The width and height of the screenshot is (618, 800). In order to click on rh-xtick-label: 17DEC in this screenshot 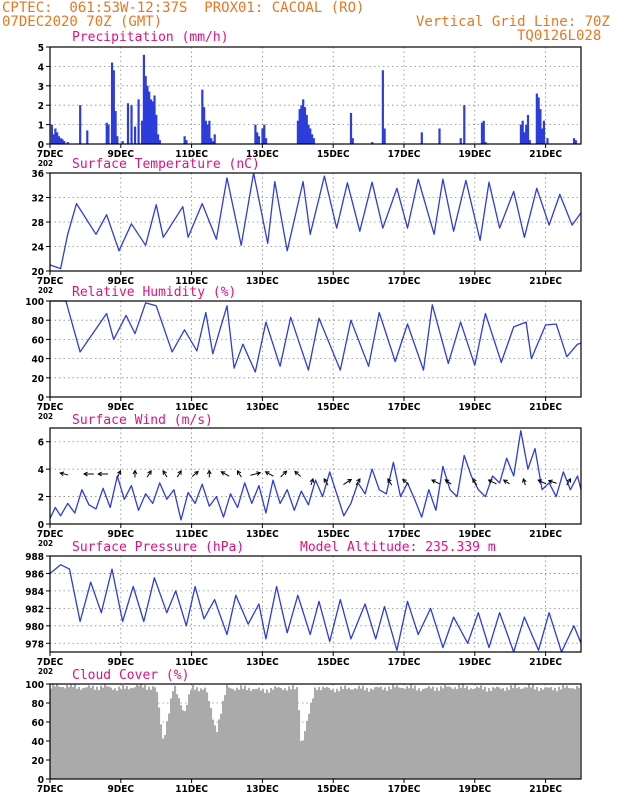, I will do `click(404, 407)`.